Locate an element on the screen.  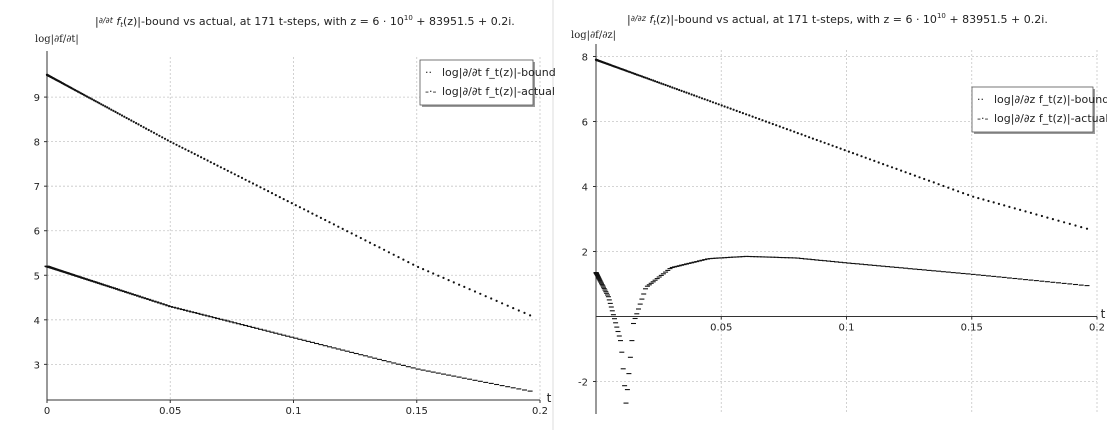
x-tick-label: 0.05 is located at coordinates (721, 328).